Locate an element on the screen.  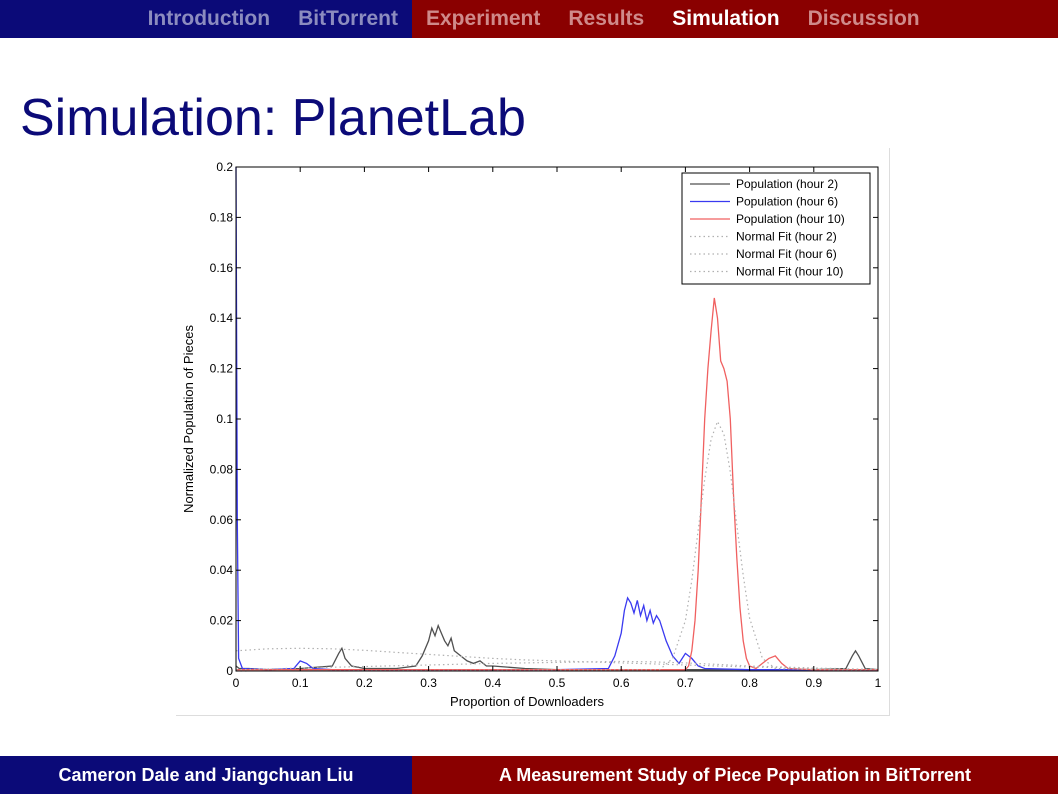
footer-left-section: Cameron Dale and Jiangchuan Liu is located at coordinates (206, 775).